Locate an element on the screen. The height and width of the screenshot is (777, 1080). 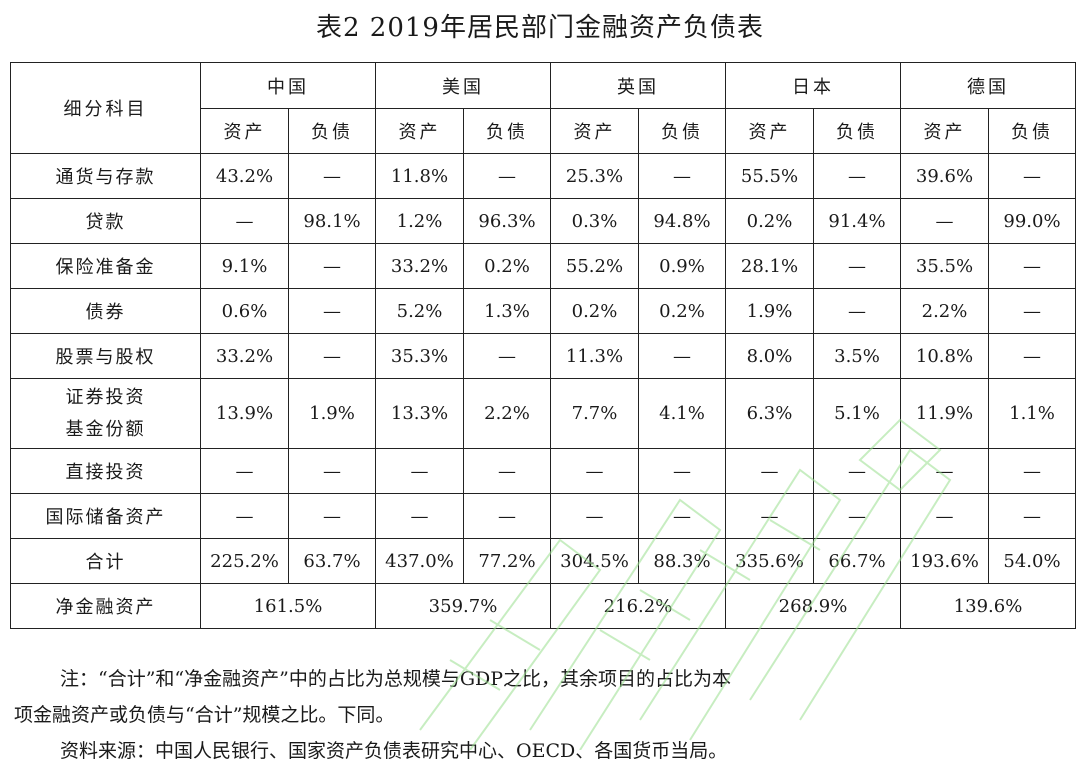
table-cell: 77.2% is located at coordinates (507, 561).